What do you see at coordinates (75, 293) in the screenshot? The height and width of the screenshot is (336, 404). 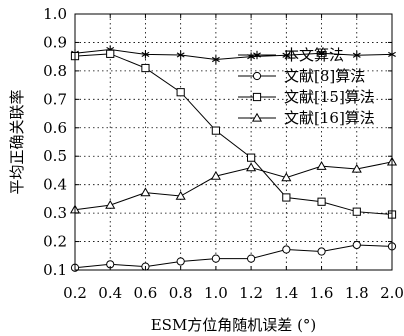 I see `x-tick-label: 0.2` at bounding box center [75, 293].